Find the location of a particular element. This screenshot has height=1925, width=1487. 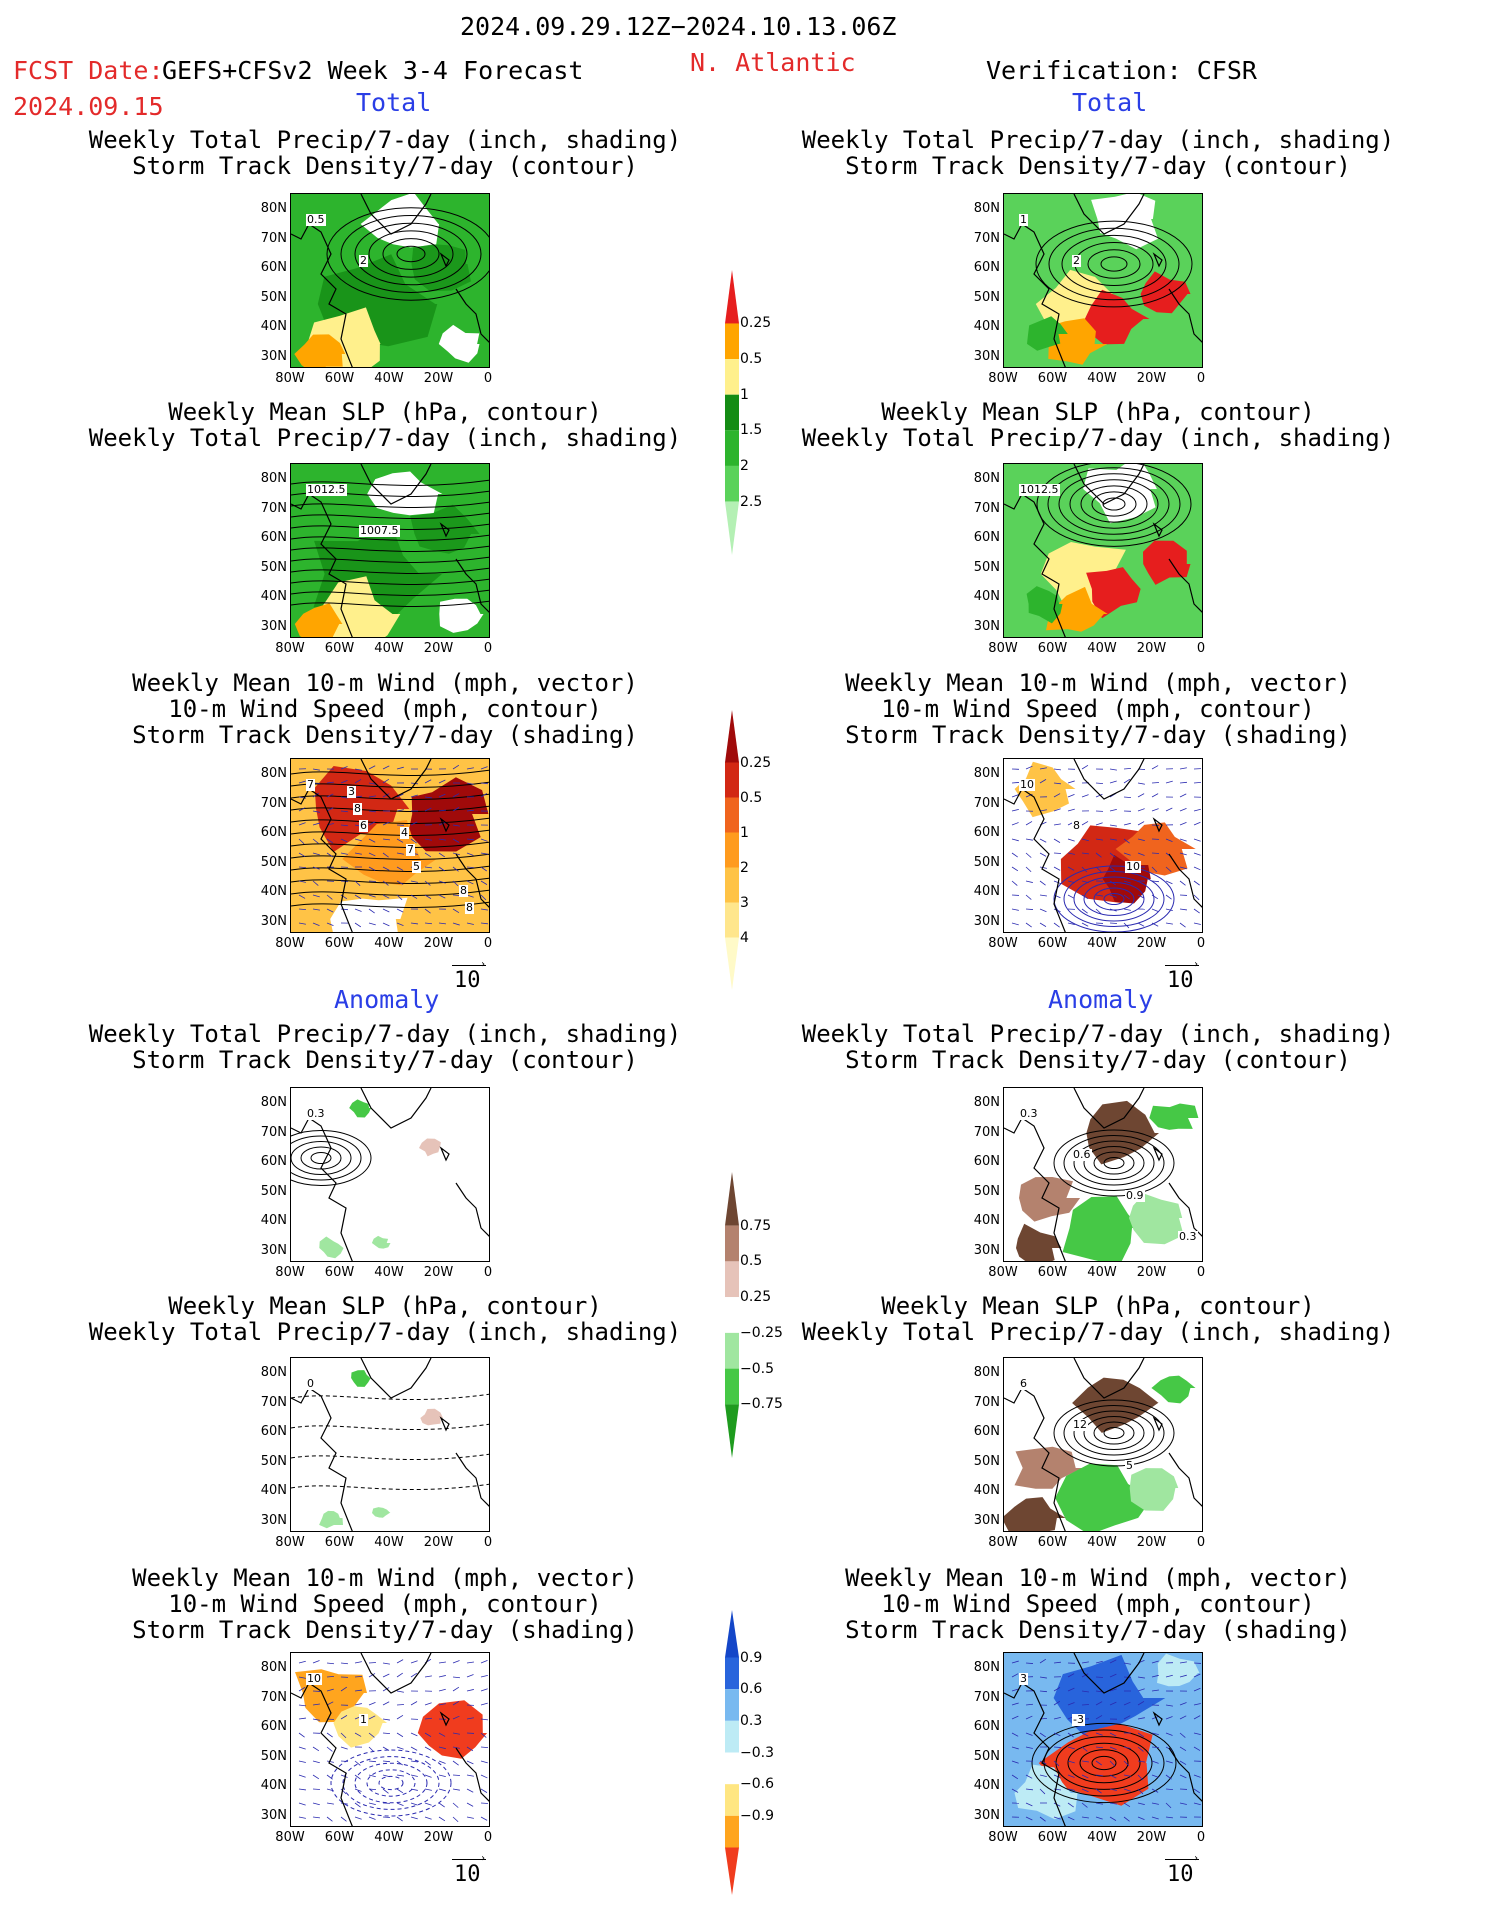

contour-label: 5 is located at coordinates (1129, 1465).